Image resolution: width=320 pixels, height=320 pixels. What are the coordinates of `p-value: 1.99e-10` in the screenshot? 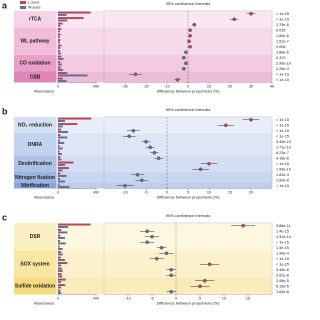 It's located at (283, 169).